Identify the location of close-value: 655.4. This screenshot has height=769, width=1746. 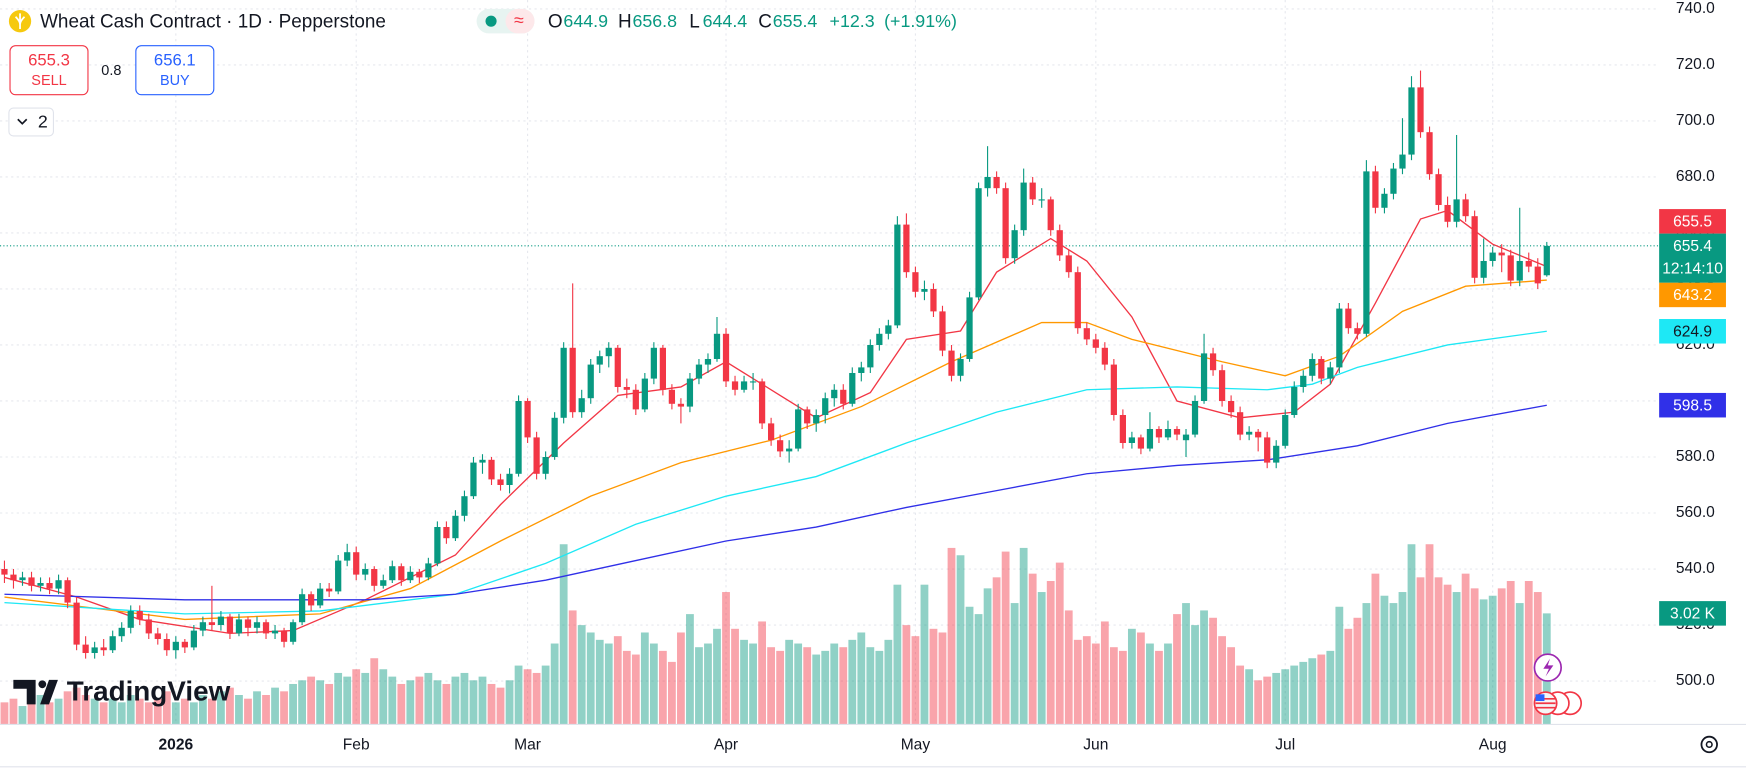
(795, 21).